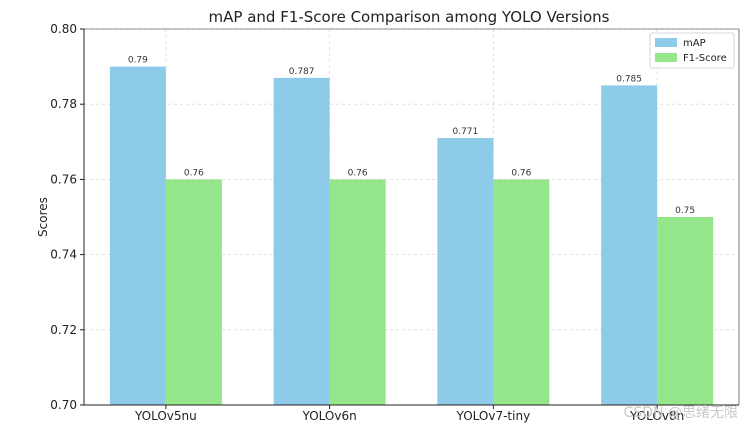 The width and height of the screenshot is (753, 429). I want to click on watermark: CSDN @思绪无限, so click(681, 413).